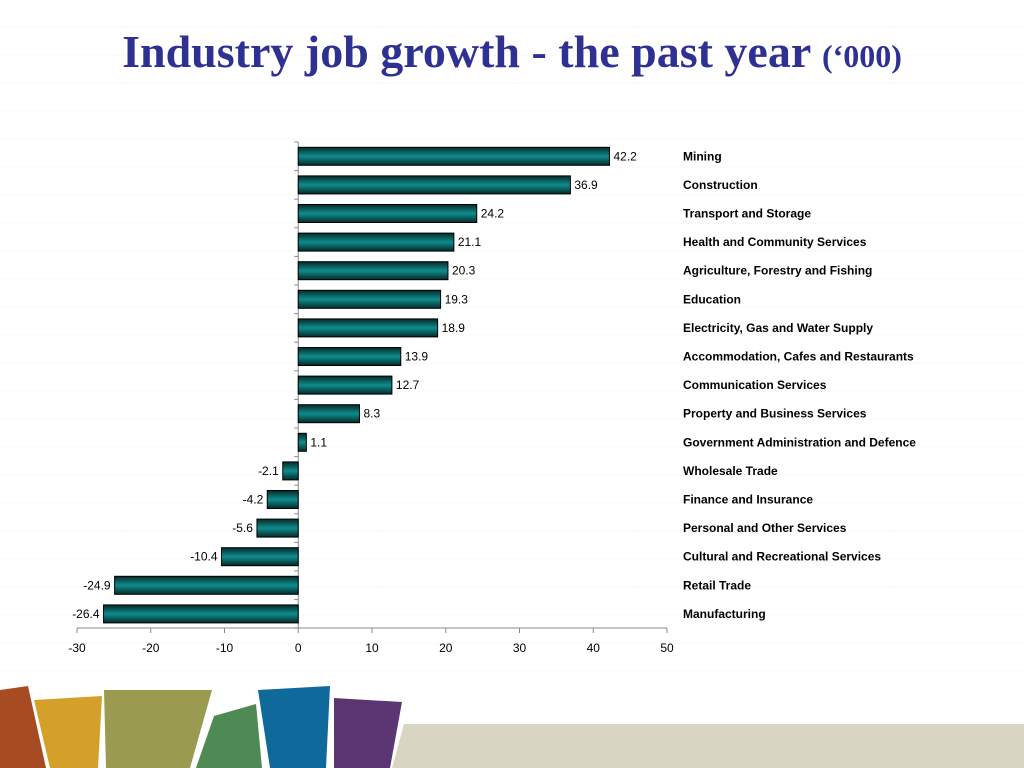  What do you see at coordinates (747, 214) in the screenshot?
I see `category-label: Transport and Storage` at bounding box center [747, 214].